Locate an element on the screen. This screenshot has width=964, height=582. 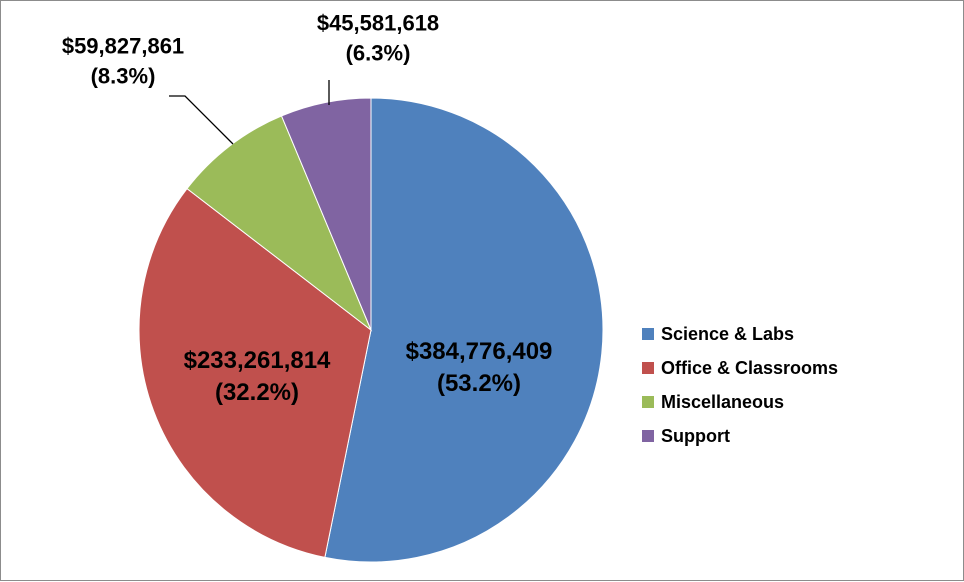
data-label-percent: (32.2%) is located at coordinates (257, 392).